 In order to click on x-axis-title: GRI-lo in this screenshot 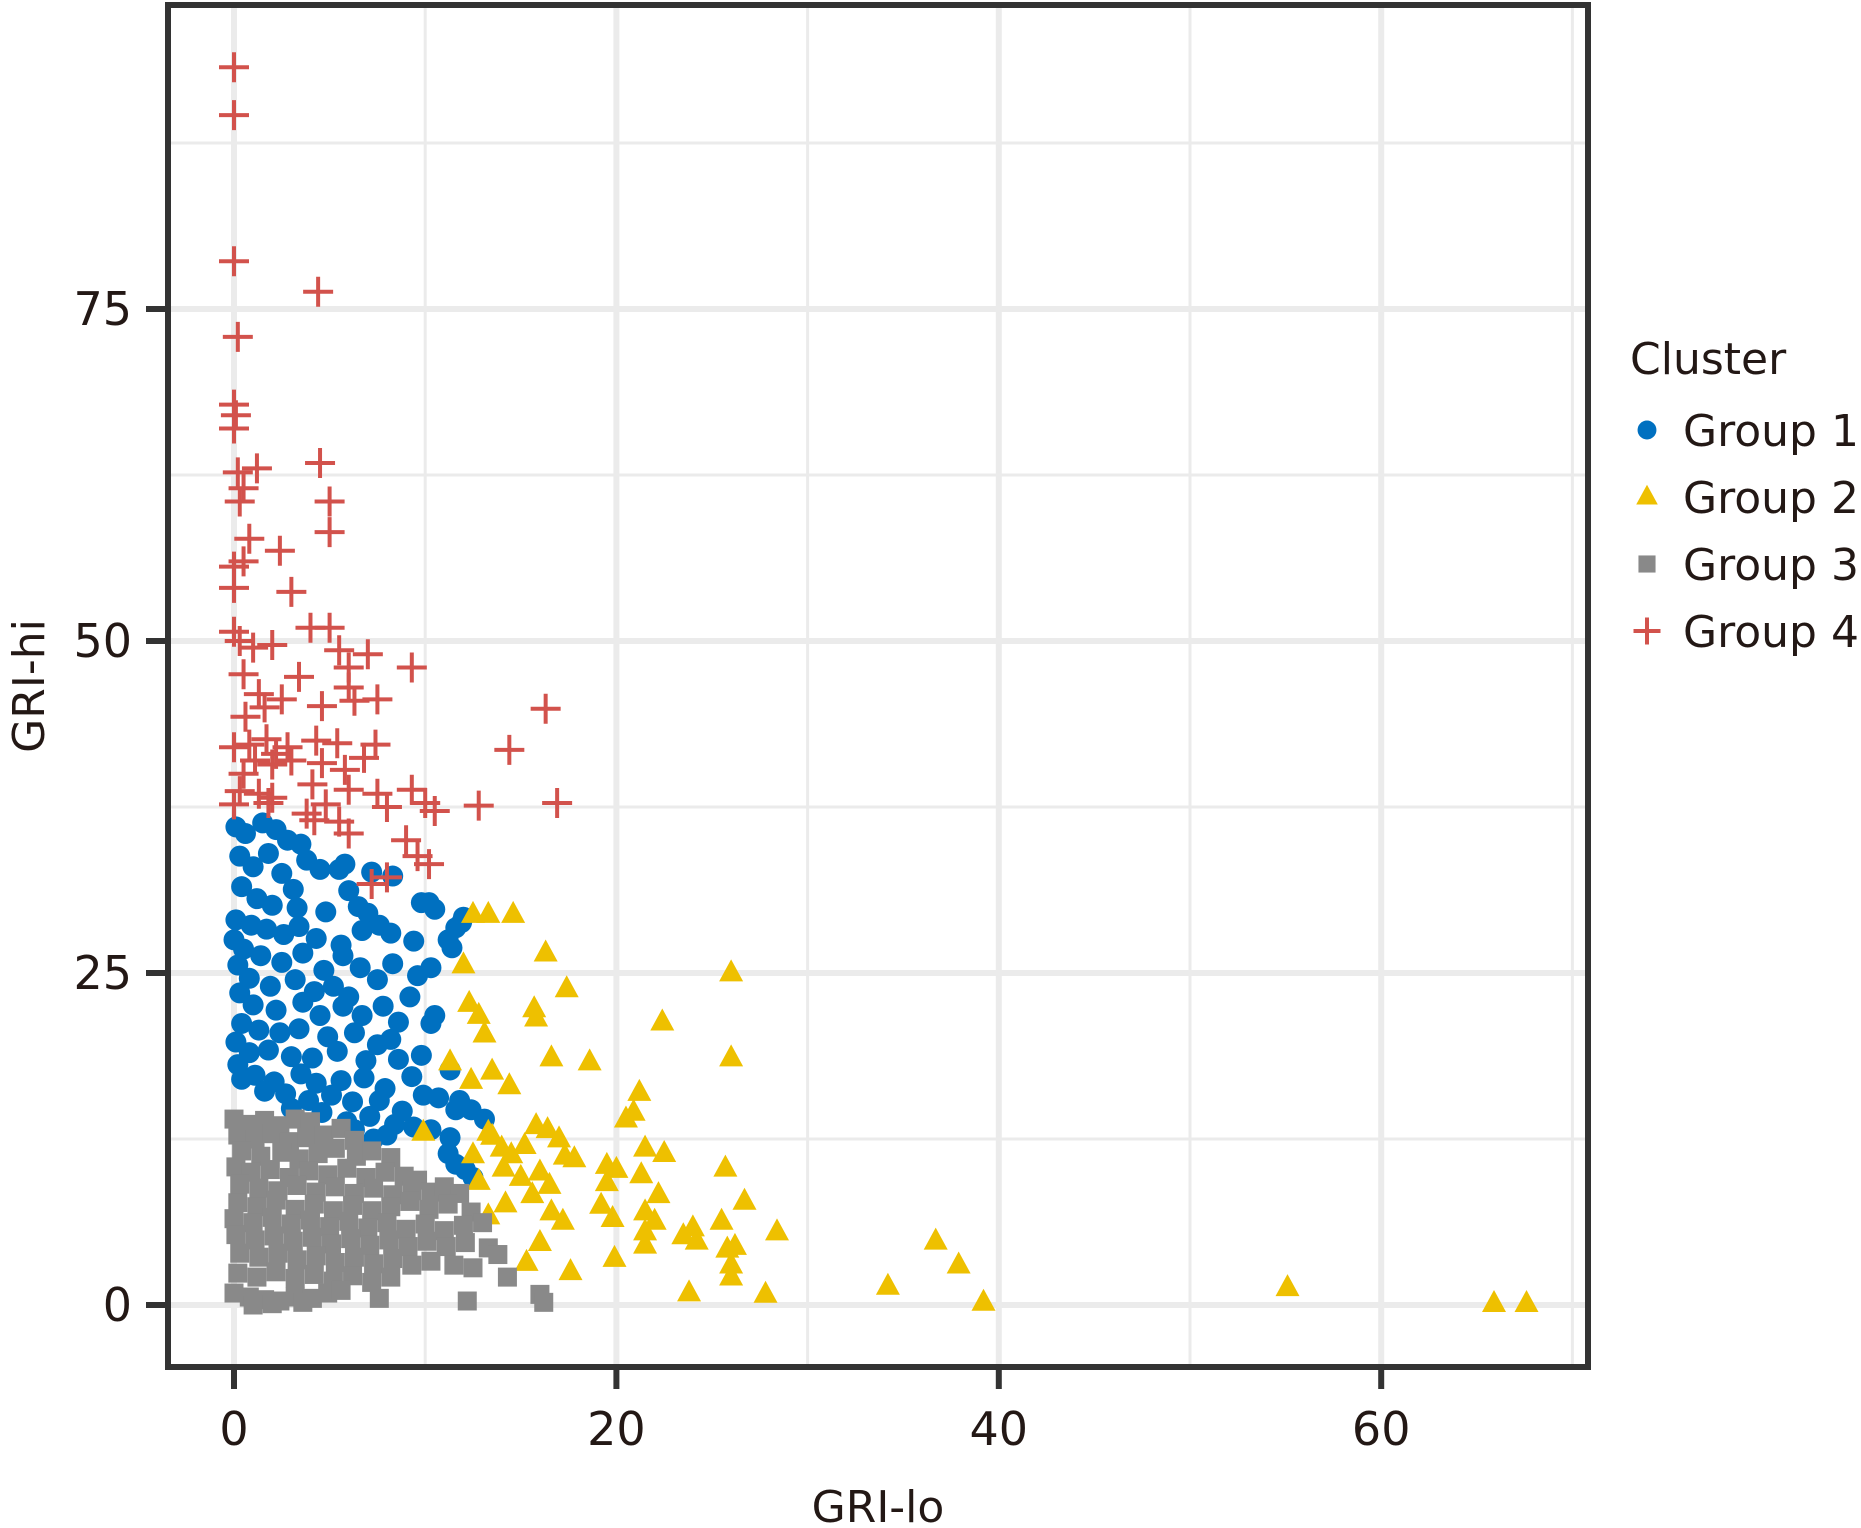, I will do `click(878, 1505)`.